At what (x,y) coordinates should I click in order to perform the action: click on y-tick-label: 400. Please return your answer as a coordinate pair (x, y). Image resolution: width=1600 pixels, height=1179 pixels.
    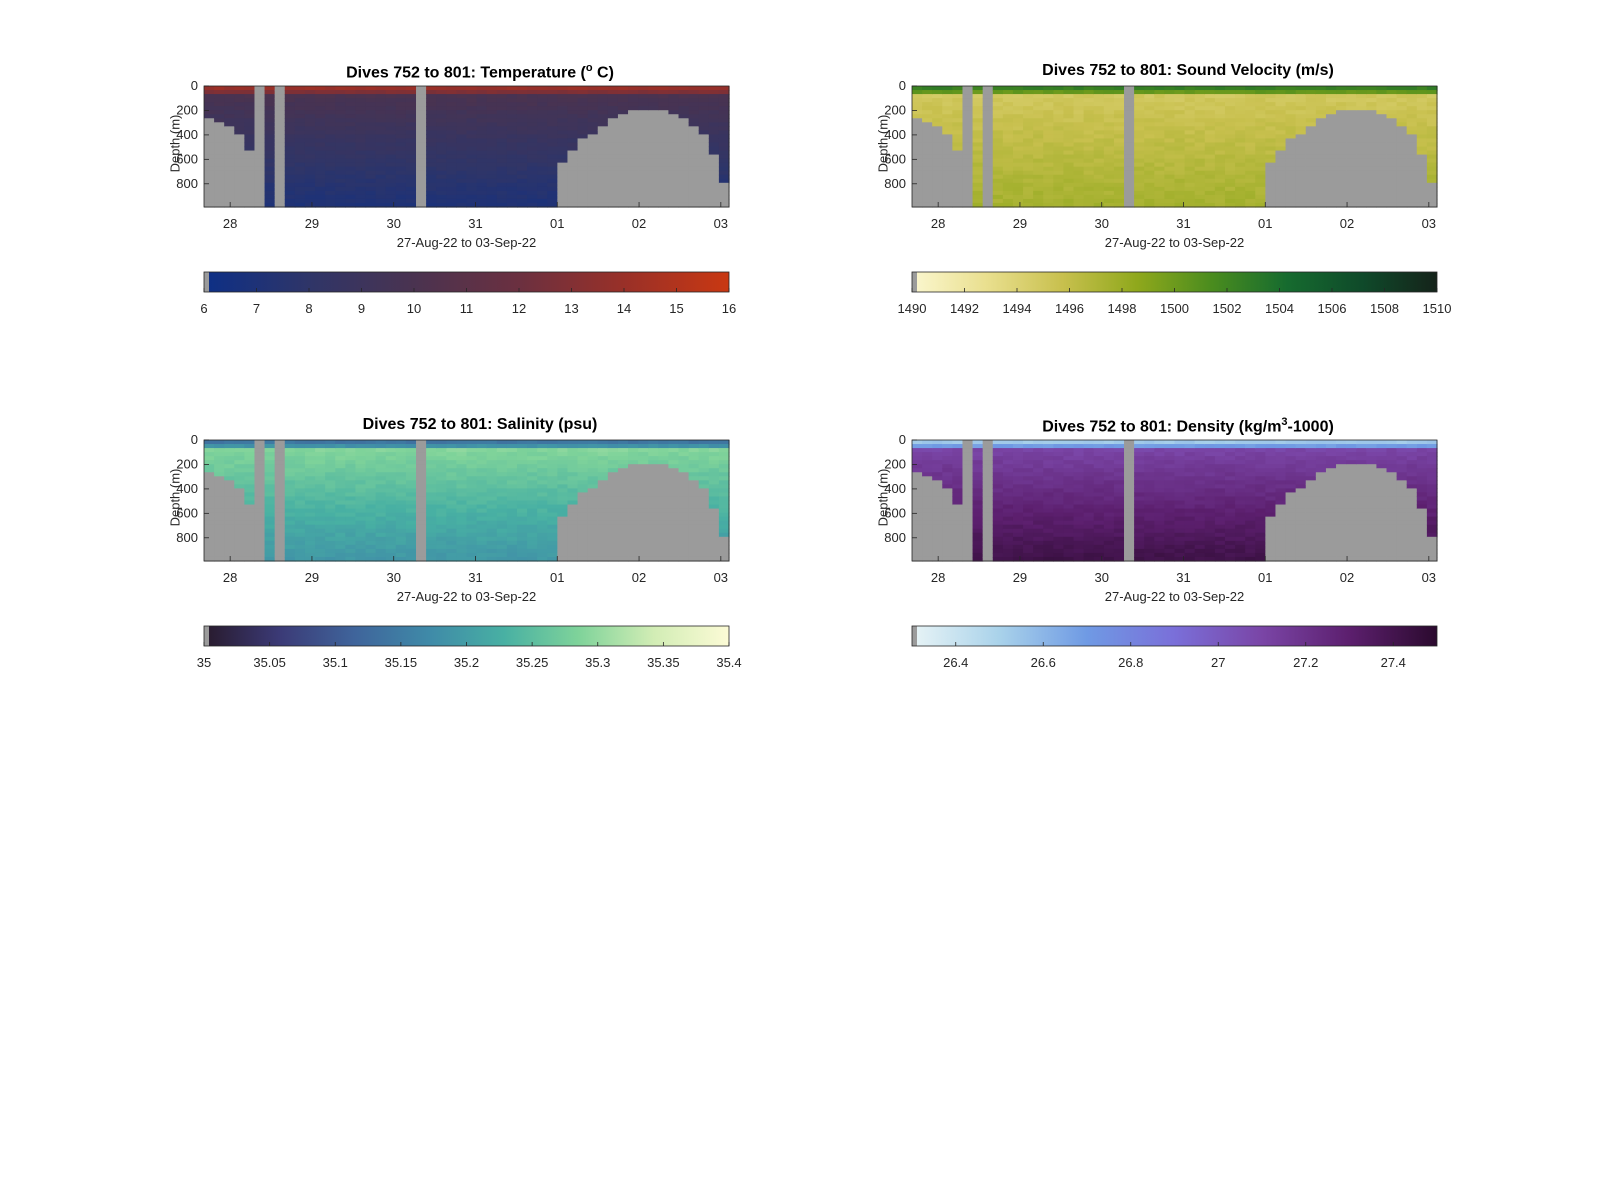
    Looking at the image, I should click on (187, 134).